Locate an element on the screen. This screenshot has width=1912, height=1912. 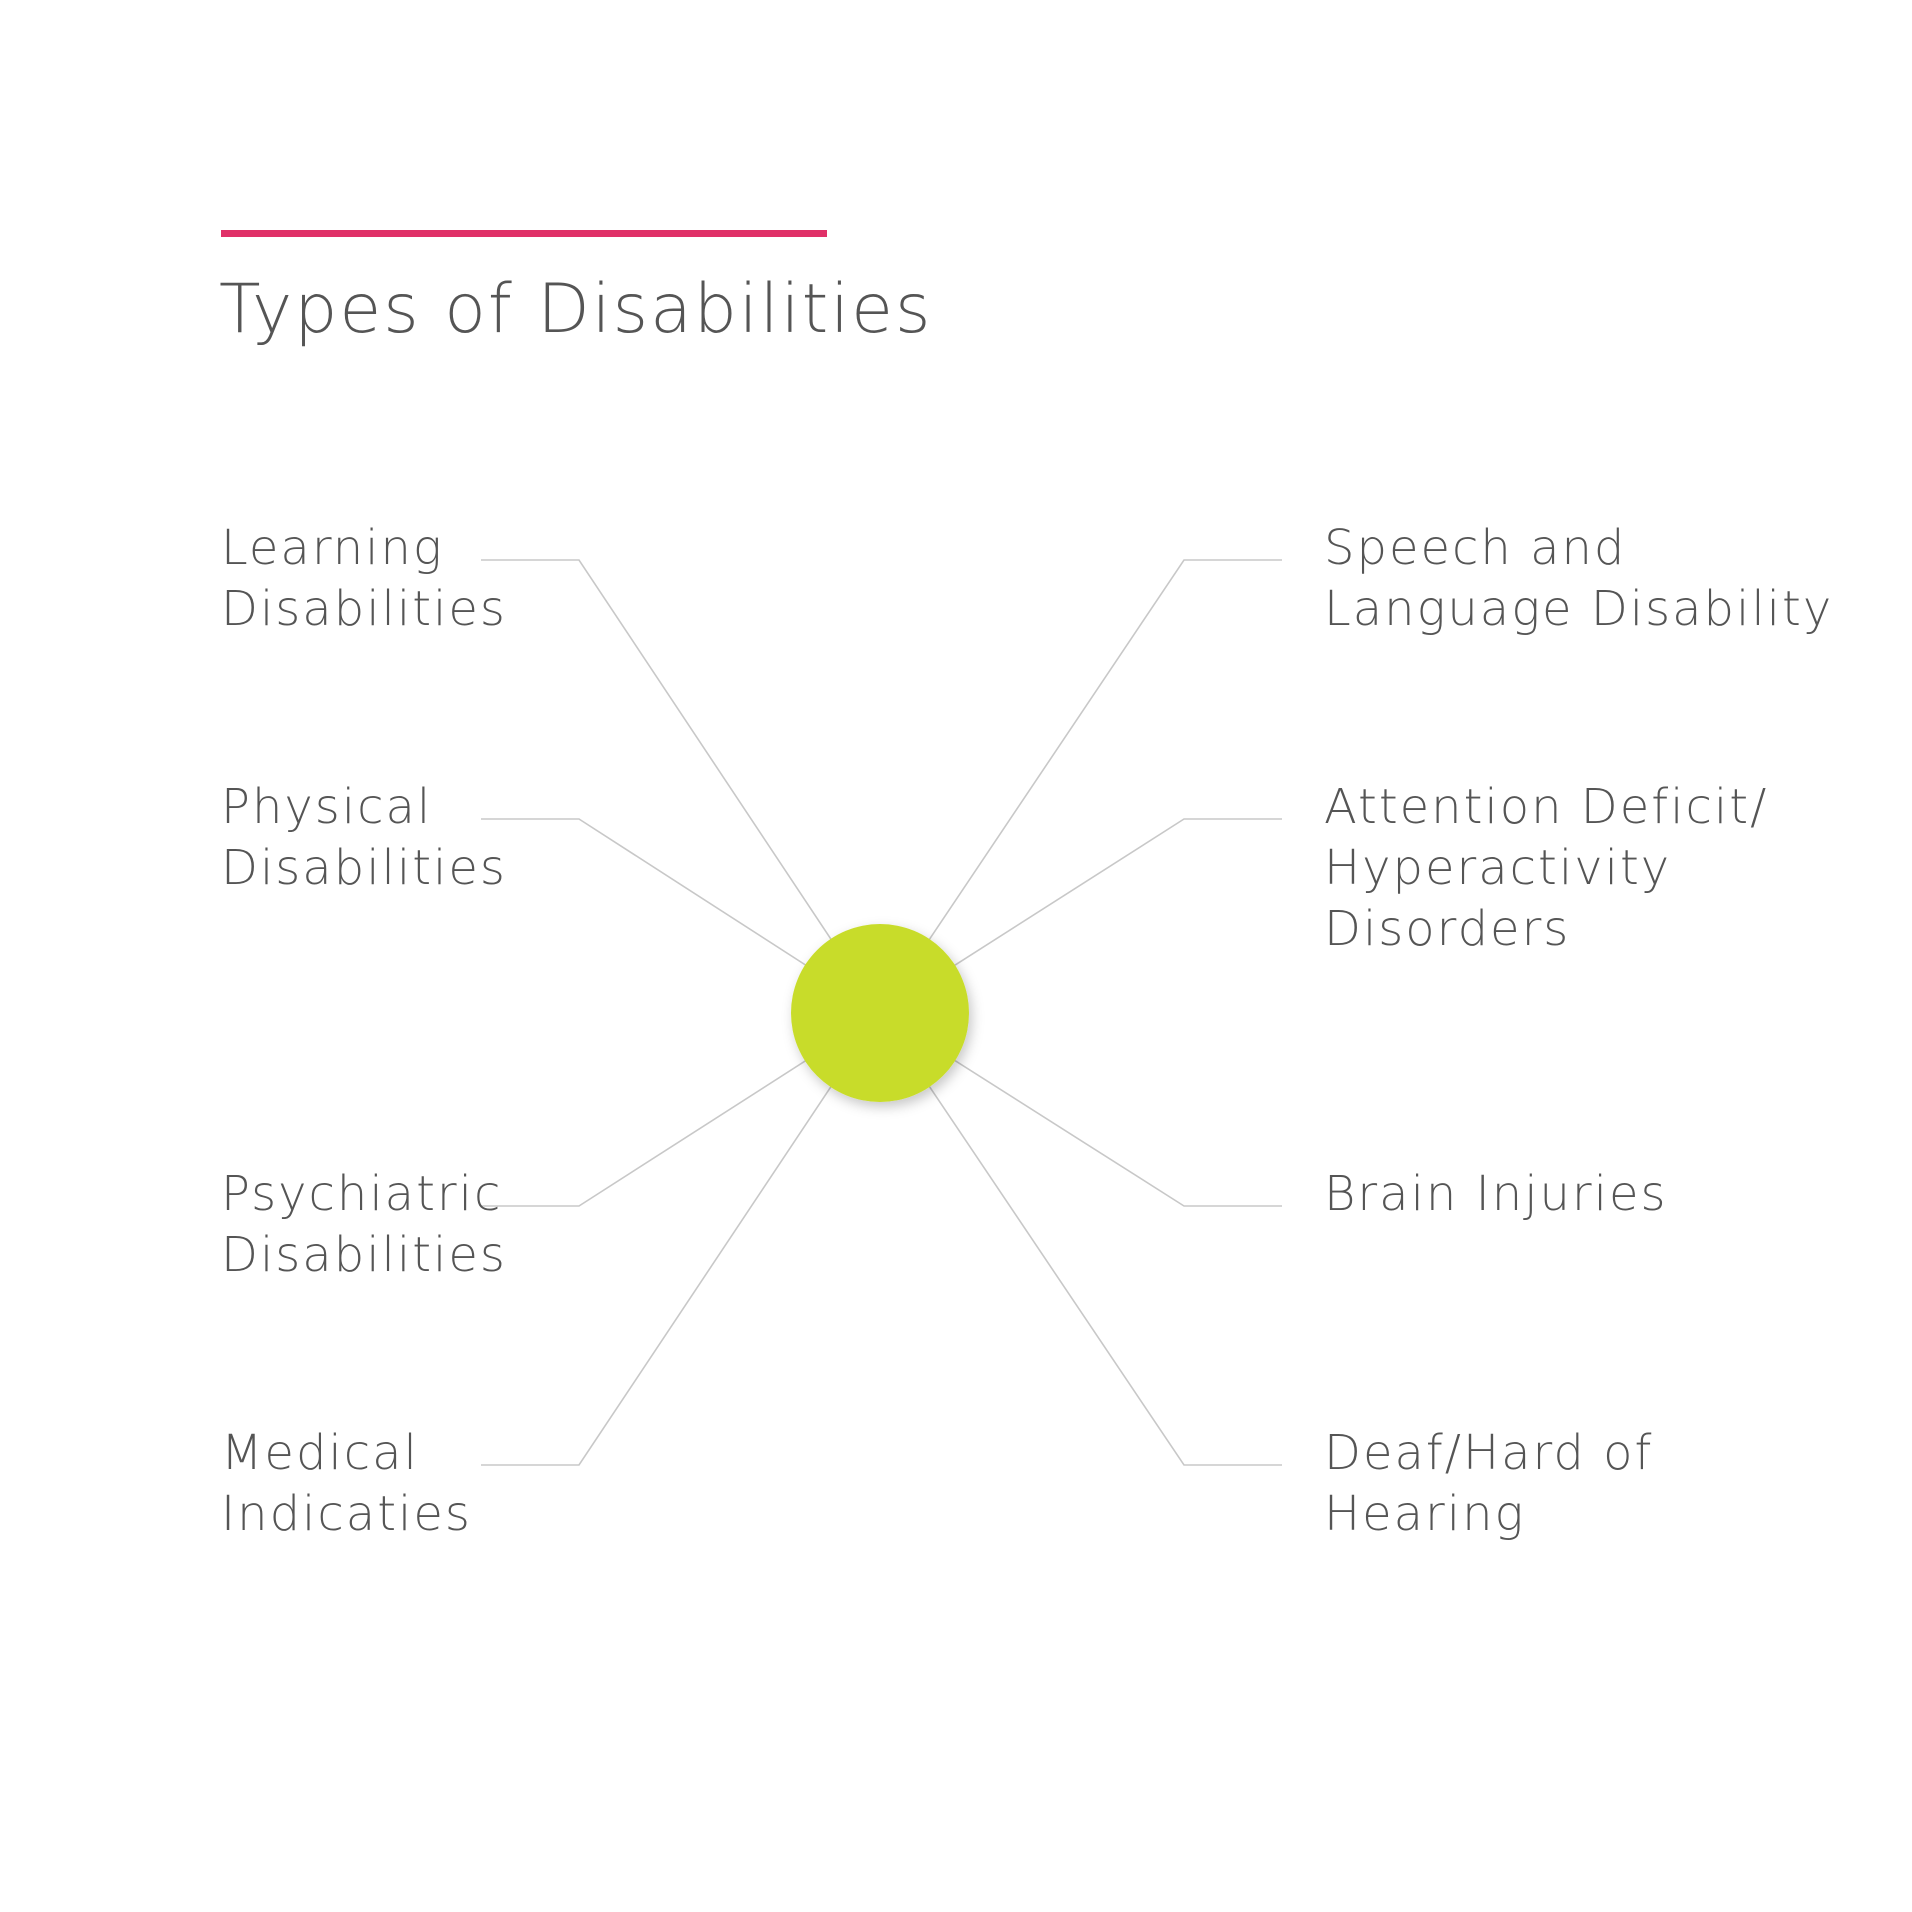
node-label-line: Psychiatric is located at coordinates (362, 1194).